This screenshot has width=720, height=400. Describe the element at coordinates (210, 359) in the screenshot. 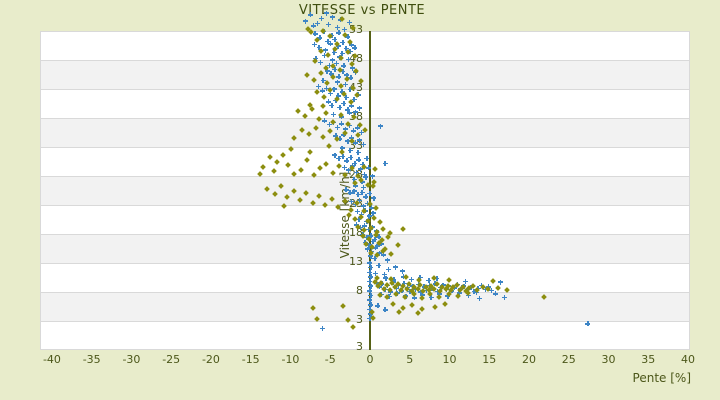

I see `x-tick-label: -20` at that location.